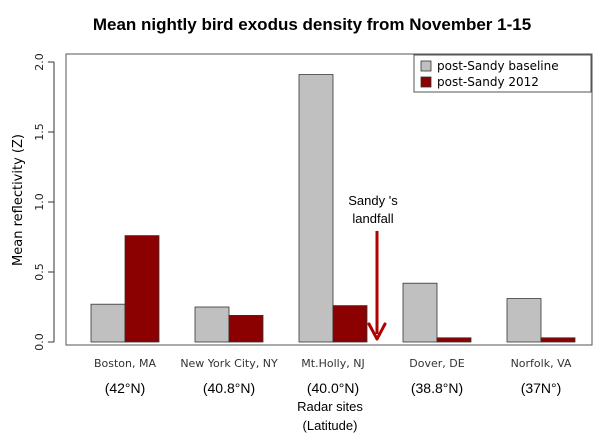 The height and width of the screenshot is (436, 599). I want to click on annotation-line1: Sandy 's, so click(373, 200).